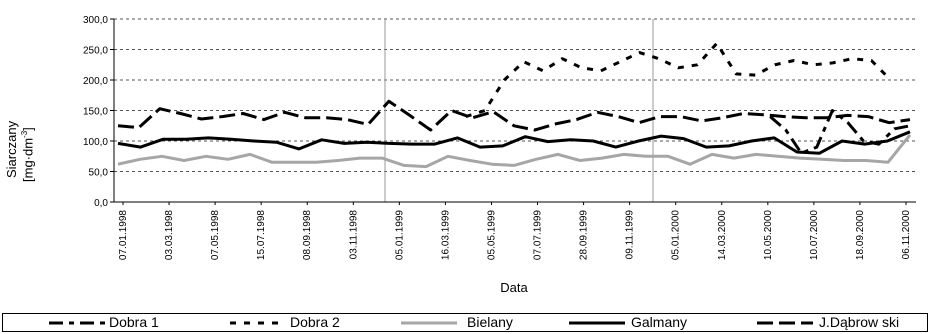 This screenshot has width=932, height=334. I want to click on x-tick-label: 07.05.1998, so click(215, 235).